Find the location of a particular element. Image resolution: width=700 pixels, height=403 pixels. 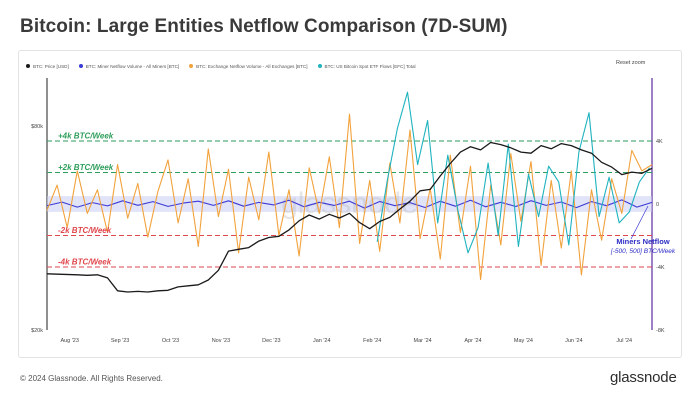

legend-item-price: BTC: Price [USD] is located at coordinates (47, 66).